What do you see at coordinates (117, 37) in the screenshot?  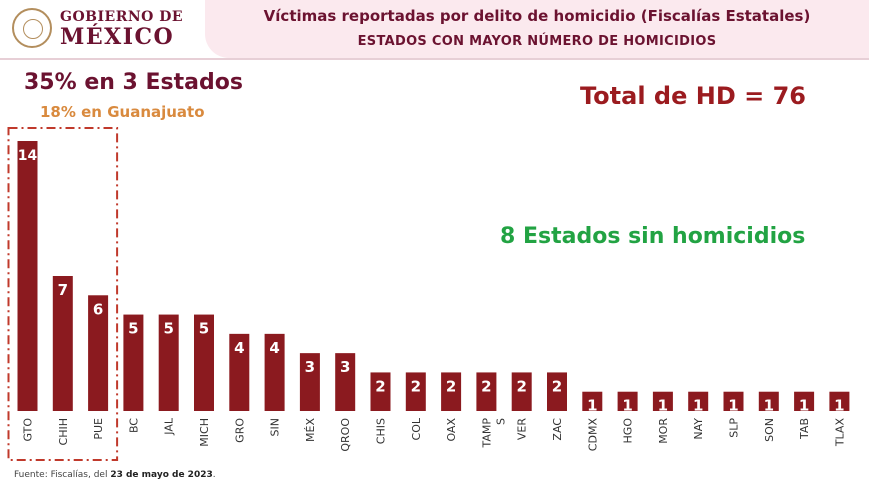 I see `logo-text-line2: MÉXICO` at bounding box center [117, 37].